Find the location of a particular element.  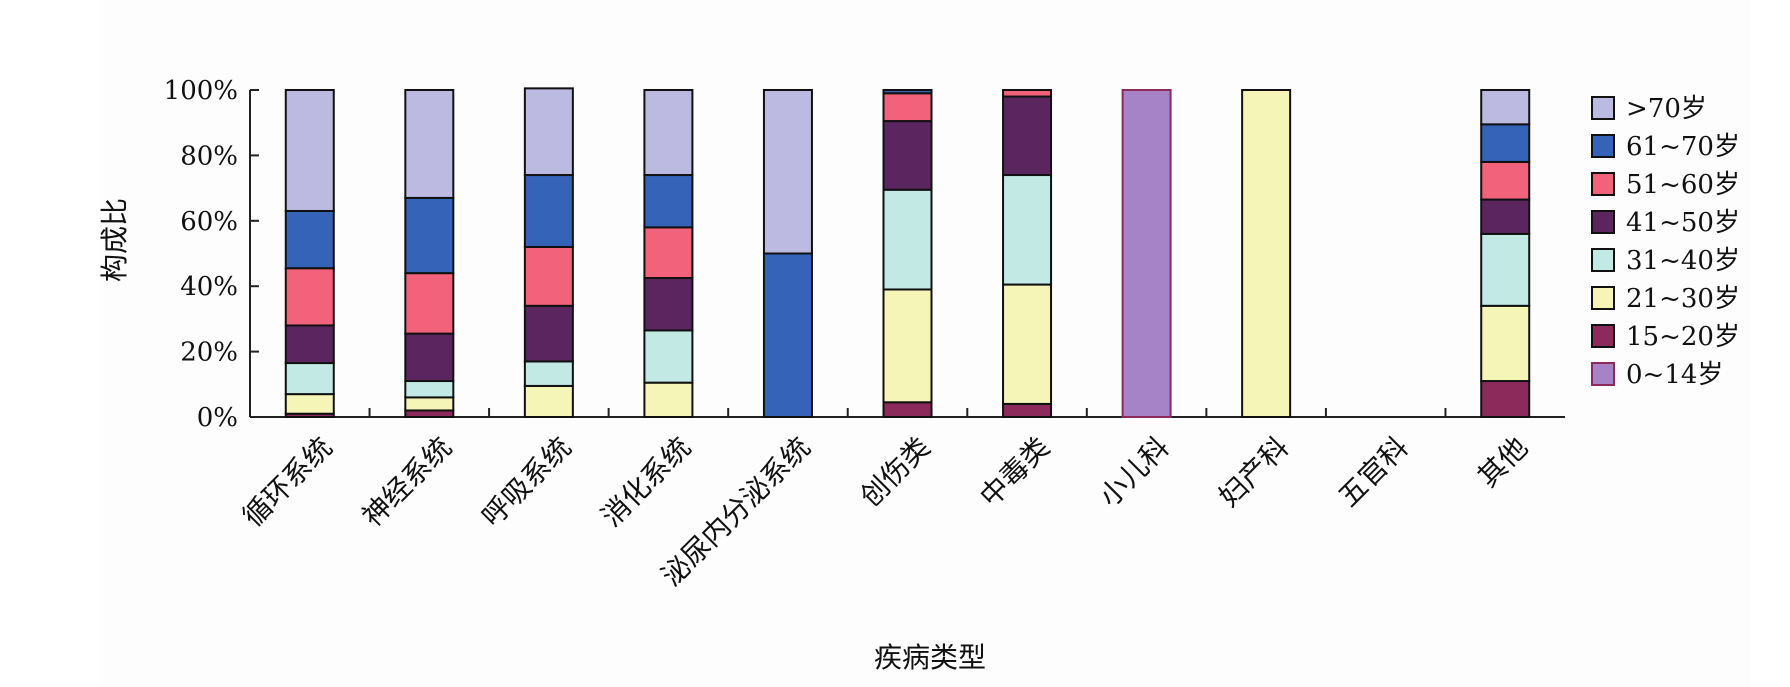

y-axis: 0% 20% 40% 60% 80% 100% is located at coordinates (211, 254).